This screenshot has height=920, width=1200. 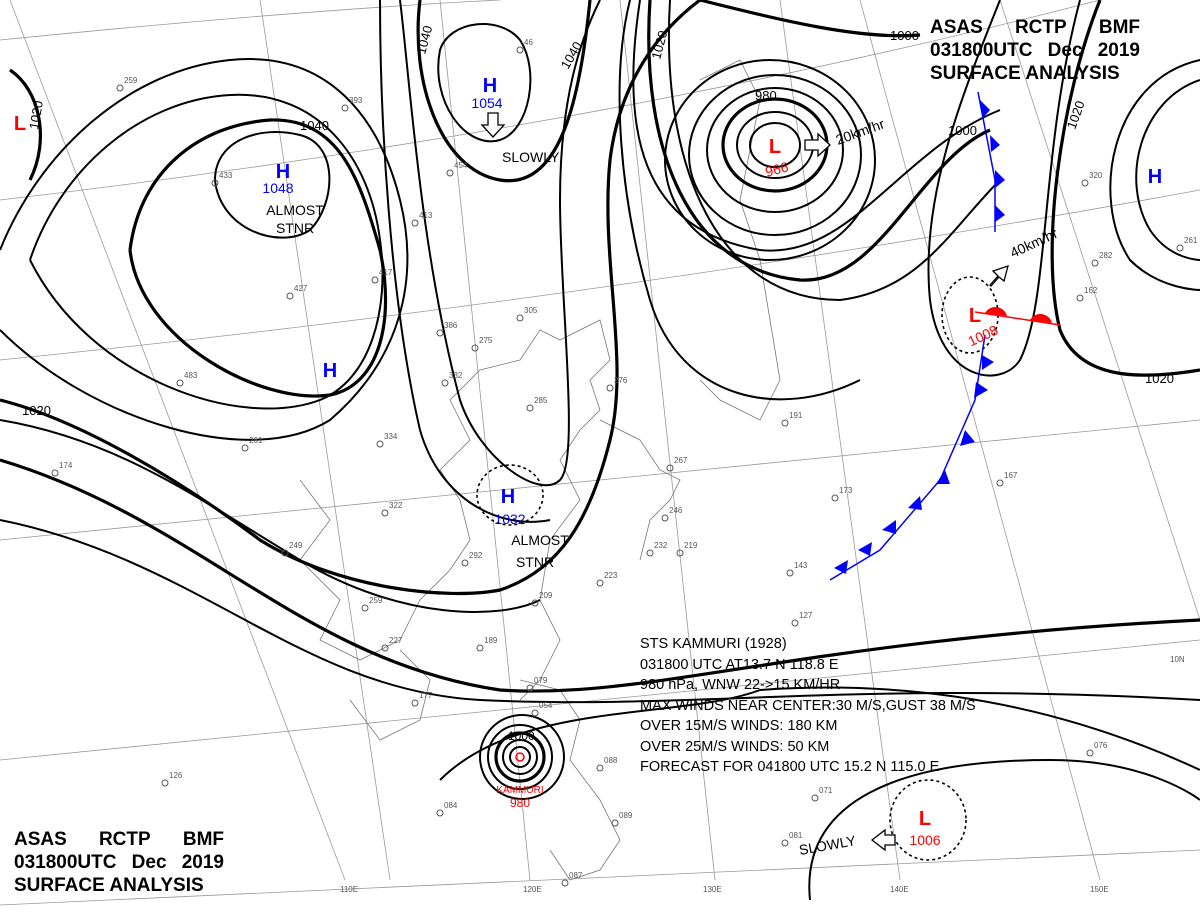 What do you see at coordinates (451, 805) in the screenshot?
I see `station-pressure: 084` at bounding box center [451, 805].